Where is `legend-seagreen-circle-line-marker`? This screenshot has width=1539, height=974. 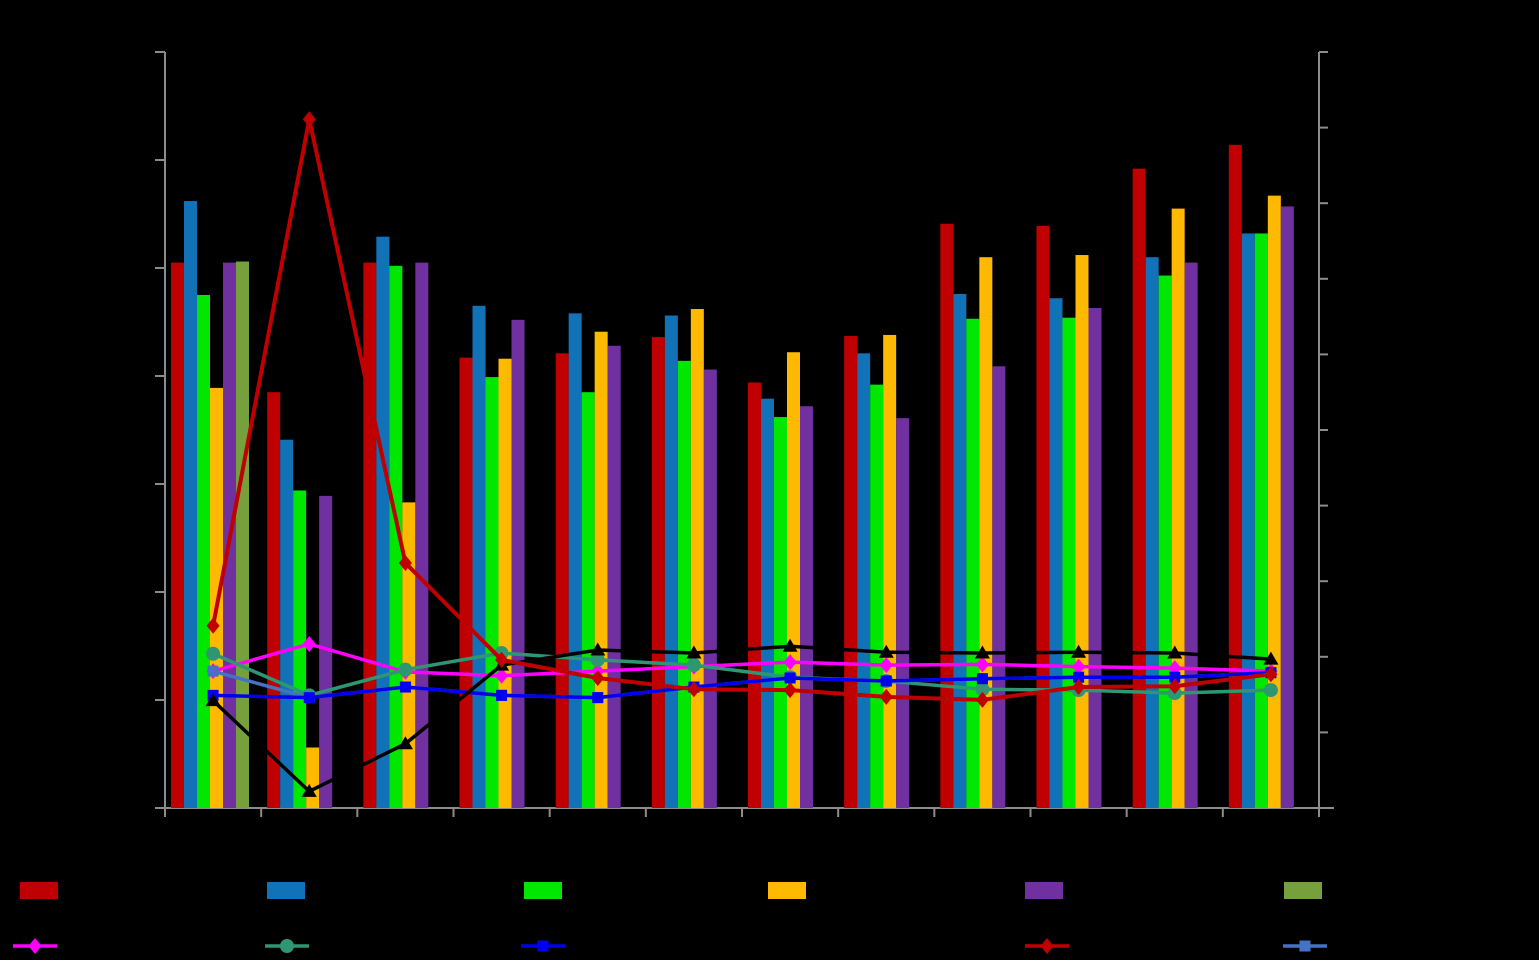
legend-seagreen-circle-line-marker is located at coordinates (287, 946).